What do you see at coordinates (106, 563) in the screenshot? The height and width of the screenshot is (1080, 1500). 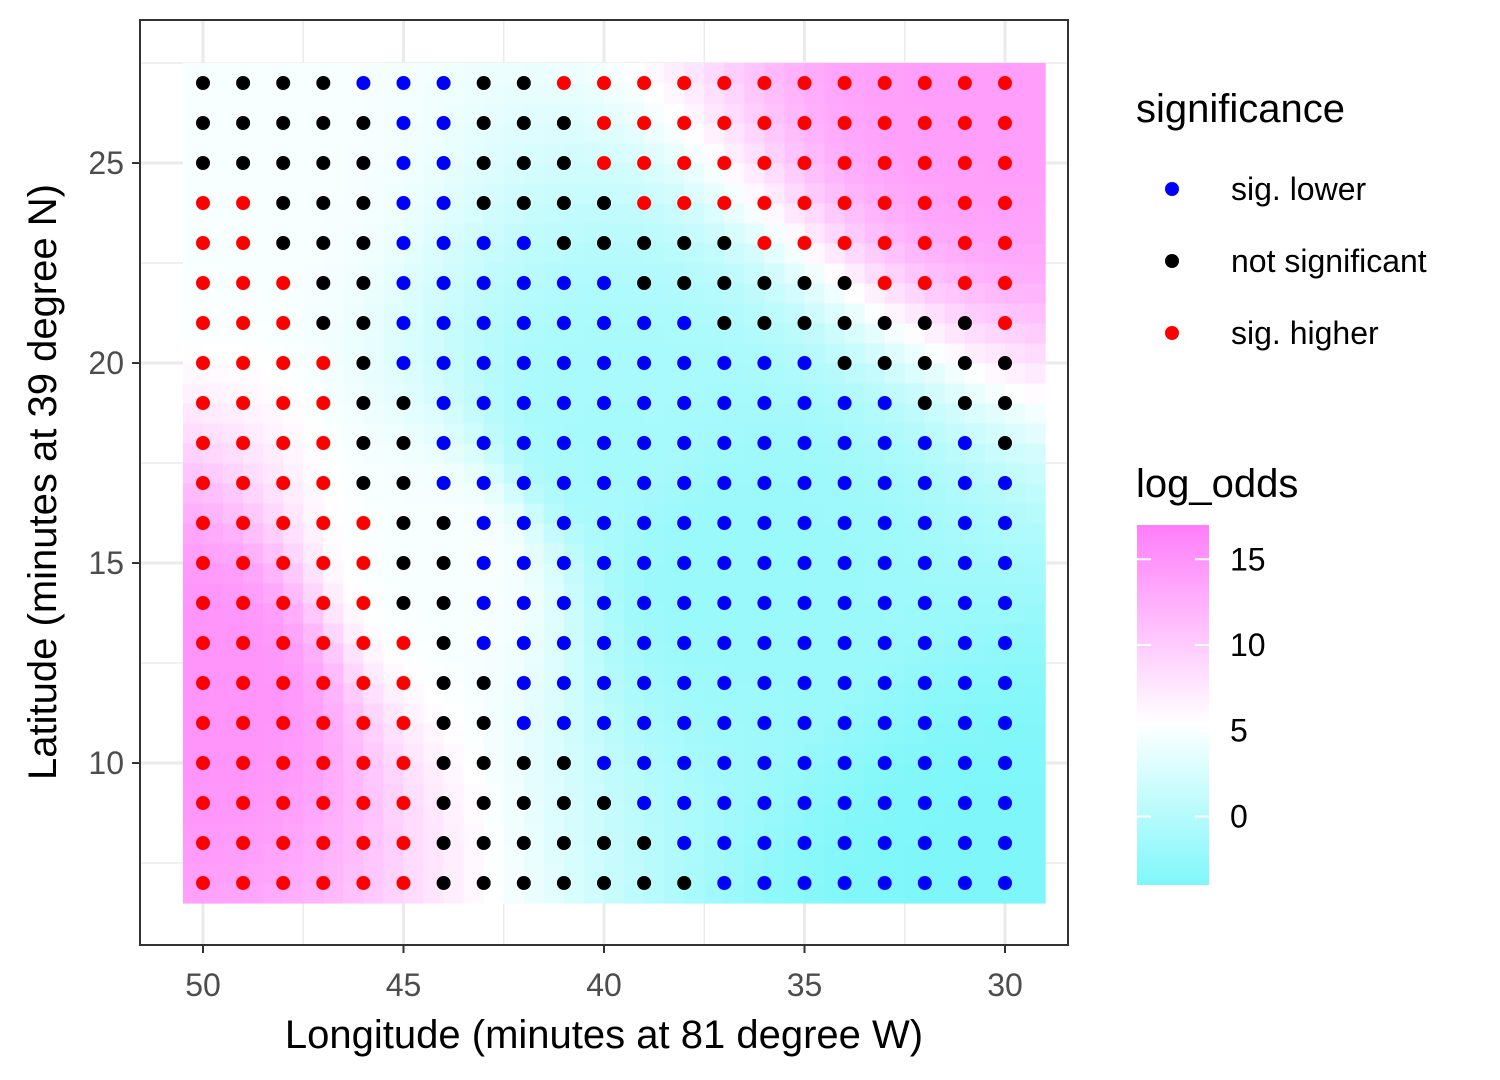 I see `y-tick-label: 15` at bounding box center [106, 563].